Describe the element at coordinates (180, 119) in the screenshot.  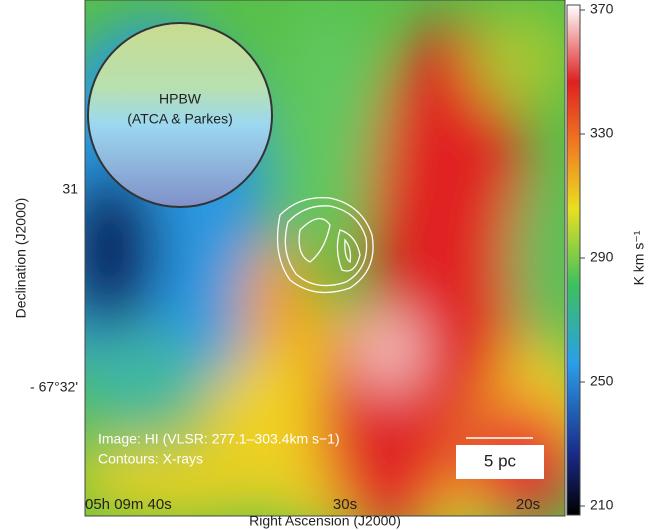
I see `beam-sublabel: (ATCA & Parkes)` at that location.